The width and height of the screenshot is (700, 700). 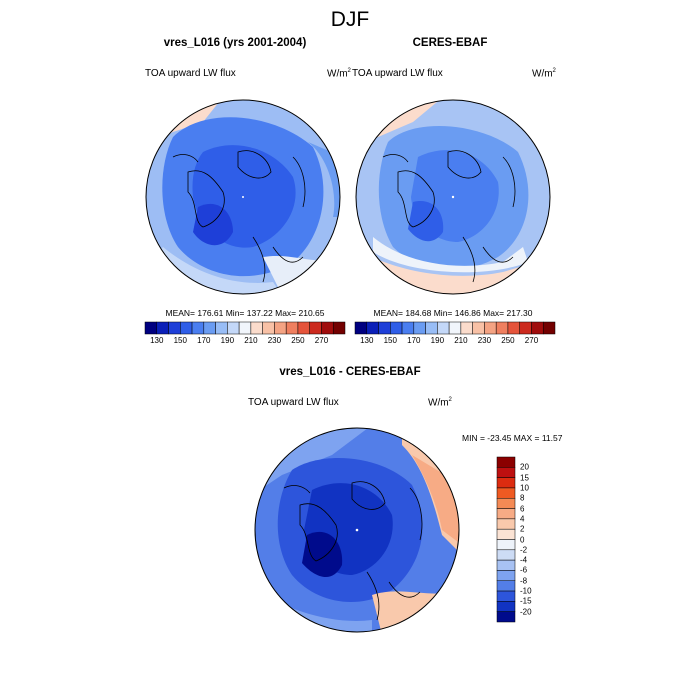 I want to click on colorbar-tick-label: 10, so click(x=524, y=488).